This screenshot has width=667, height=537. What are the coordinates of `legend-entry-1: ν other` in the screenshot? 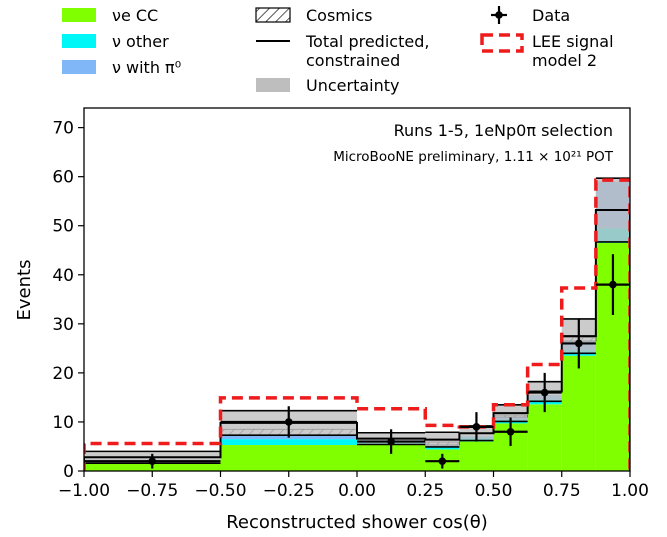 It's located at (115, 41).